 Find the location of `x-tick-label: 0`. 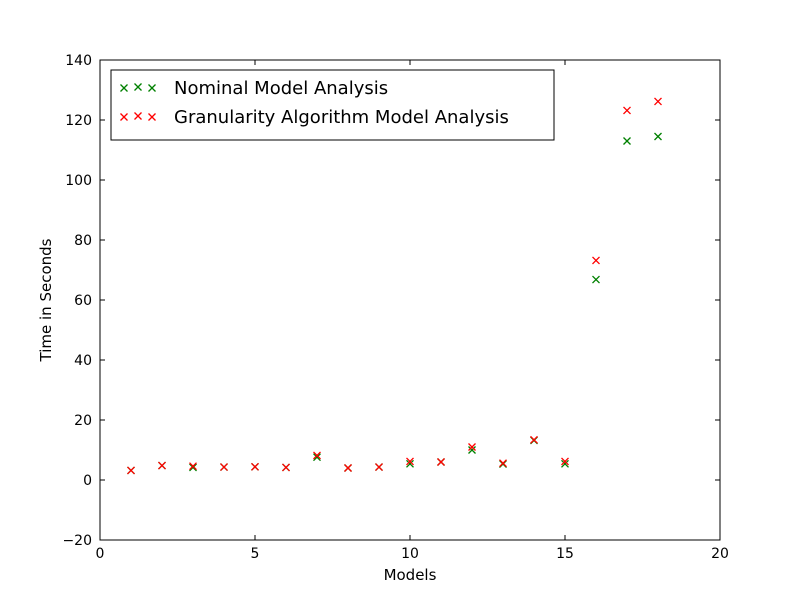

x-tick-label: 0 is located at coordinates (100, 554).